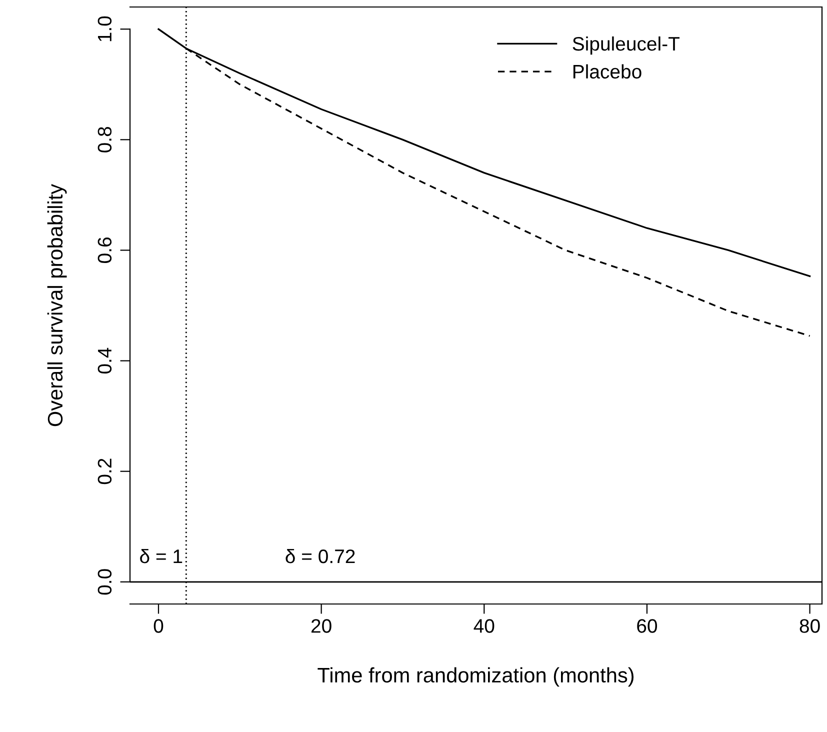 The width and height of the screenshot is (827, 732). Describe the element at coordinates (105, 250) in the screenshot. I see `y-tick-label: 0.6` at that location.